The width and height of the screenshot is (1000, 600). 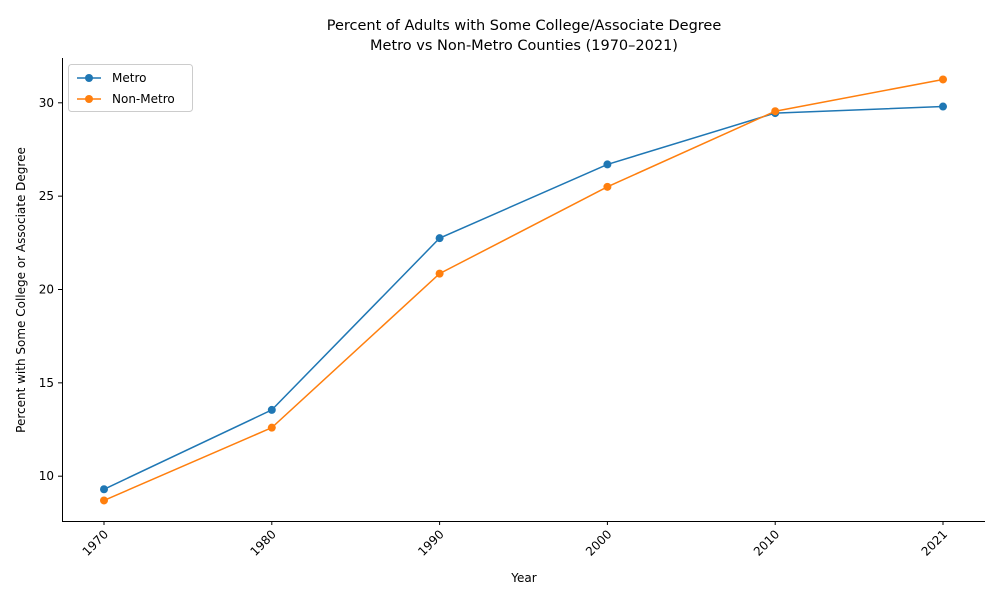 I want to click on x-tick-label: 1970, so click(x=95, y=542).